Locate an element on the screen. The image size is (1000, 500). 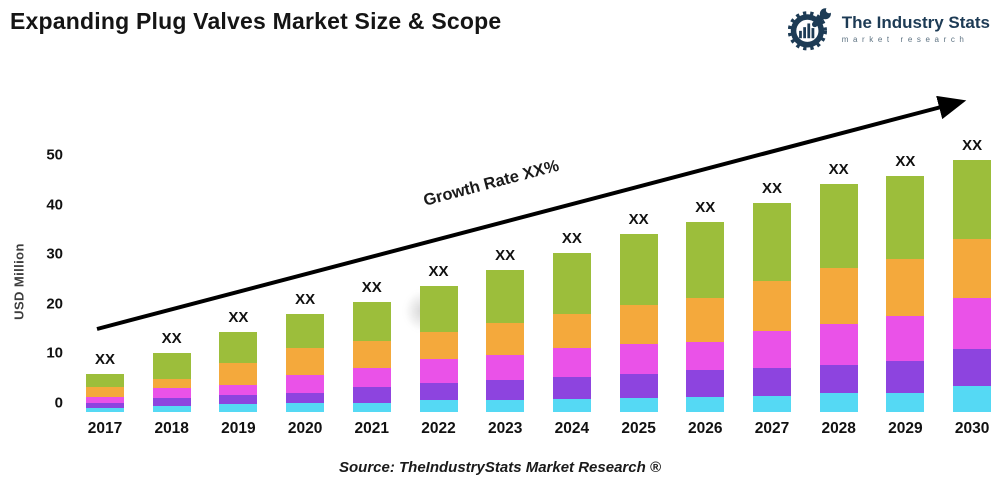
x-axis-tick-label: 2018 is located at coordinates (171, 428).